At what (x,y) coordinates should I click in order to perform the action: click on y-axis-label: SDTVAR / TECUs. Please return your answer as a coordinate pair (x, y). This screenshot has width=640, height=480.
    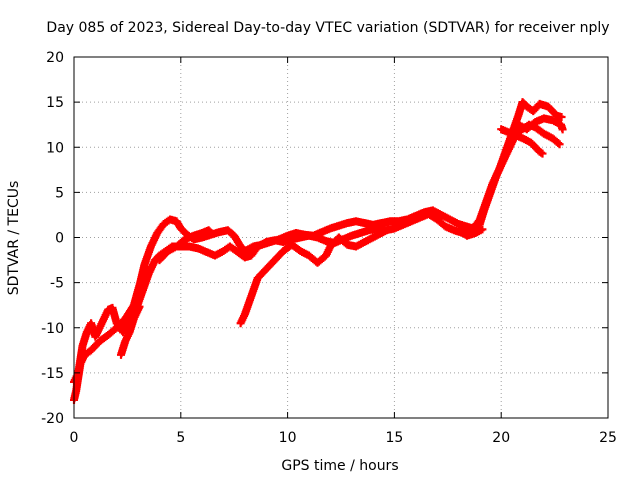
    Looking at the image, I should click on (14, 238).